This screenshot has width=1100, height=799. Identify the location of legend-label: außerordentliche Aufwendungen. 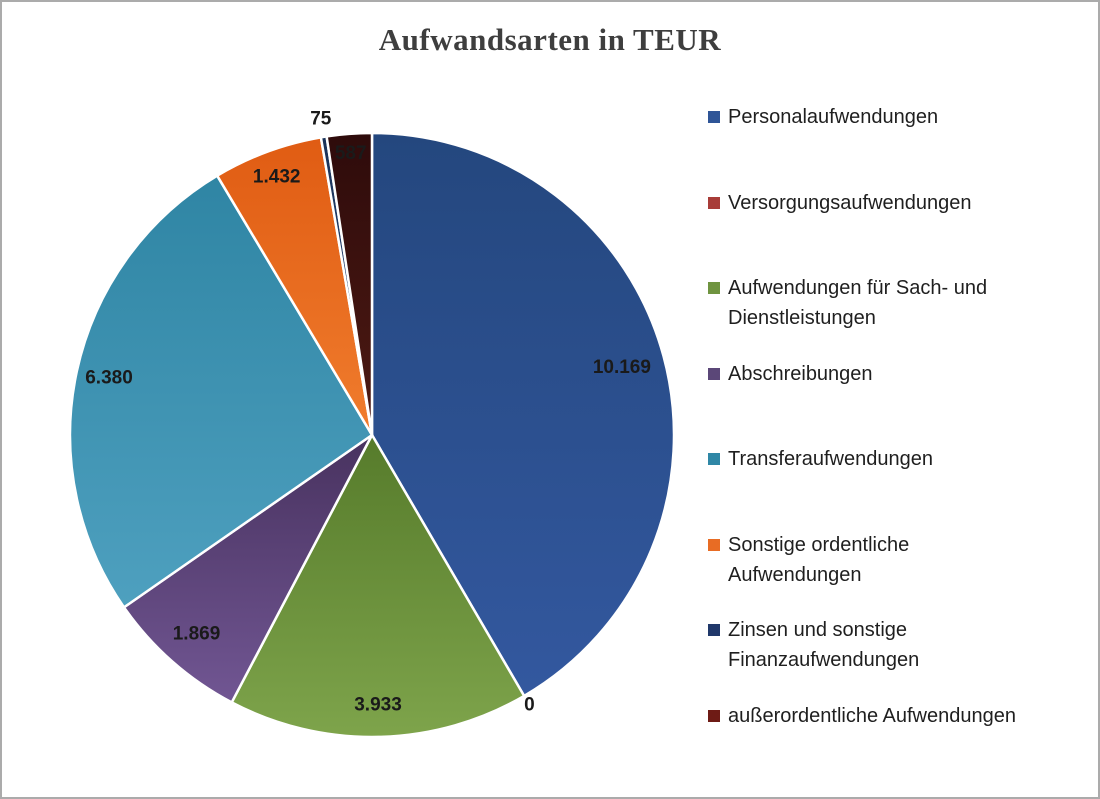
(872, 715).